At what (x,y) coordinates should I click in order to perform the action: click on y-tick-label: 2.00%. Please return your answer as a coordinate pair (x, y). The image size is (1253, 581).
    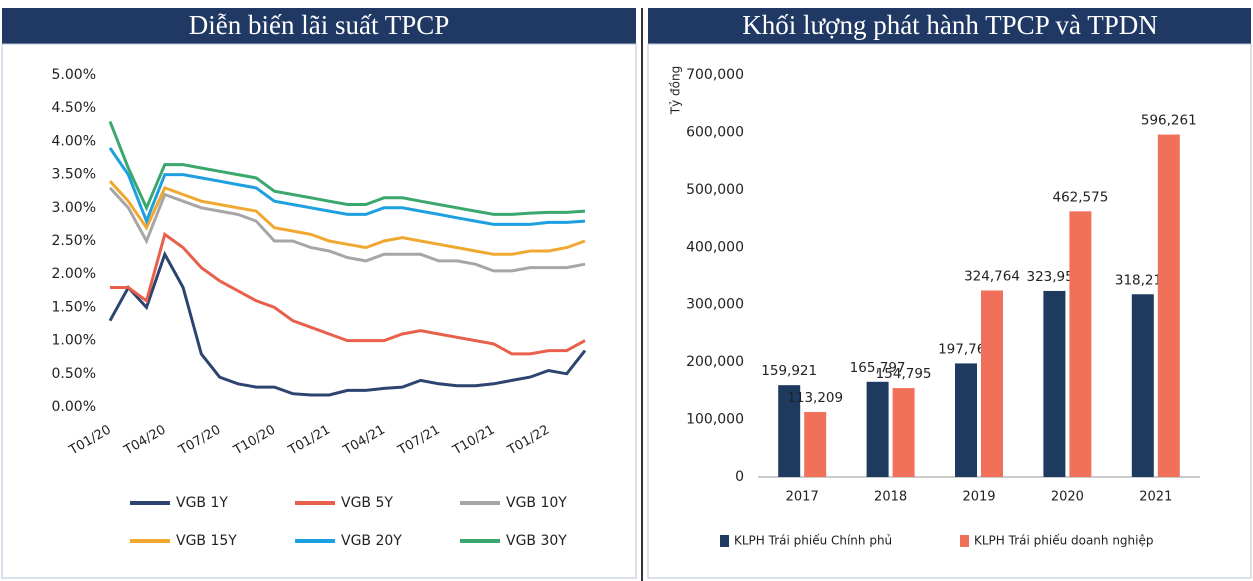
    Looking at the image, I should click on (74, 274).